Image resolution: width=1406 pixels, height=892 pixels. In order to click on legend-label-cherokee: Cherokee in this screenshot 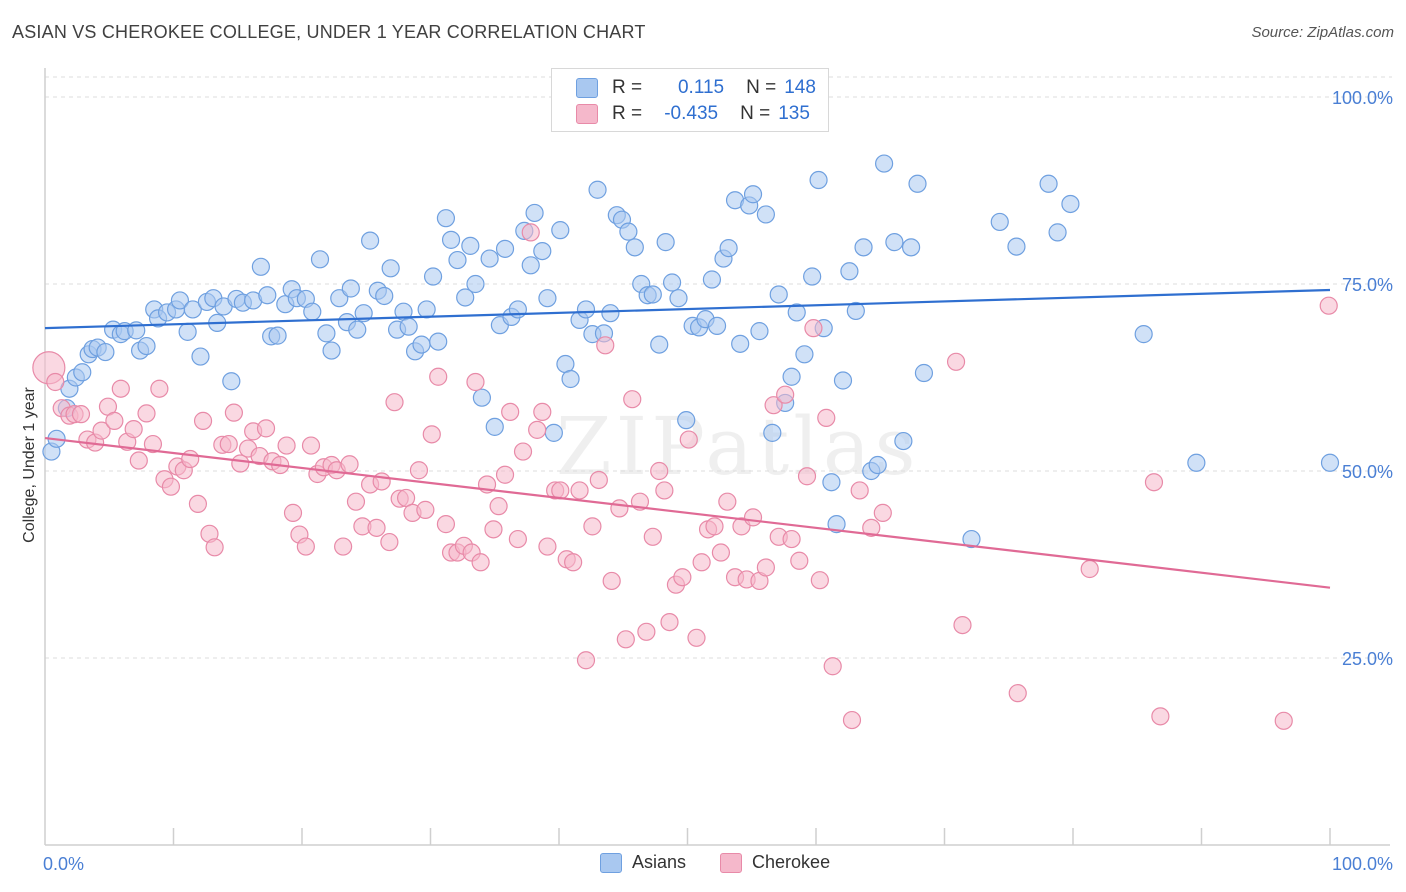, I will do `click(791, 862)`.